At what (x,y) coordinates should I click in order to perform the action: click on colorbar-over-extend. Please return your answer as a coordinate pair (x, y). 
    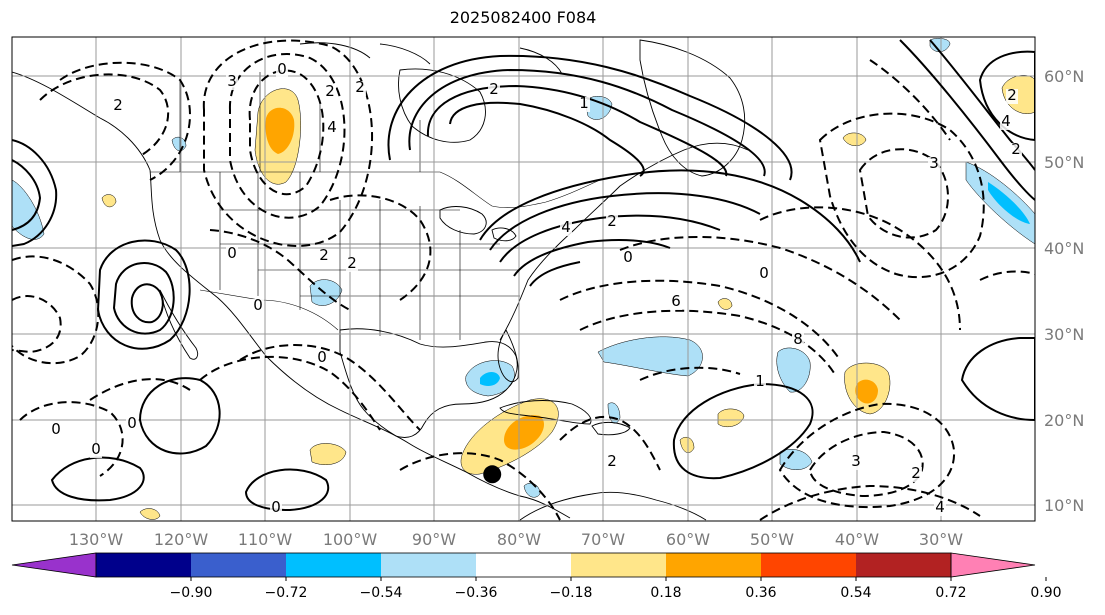
    Looking at the image, I should click on (993, 565).